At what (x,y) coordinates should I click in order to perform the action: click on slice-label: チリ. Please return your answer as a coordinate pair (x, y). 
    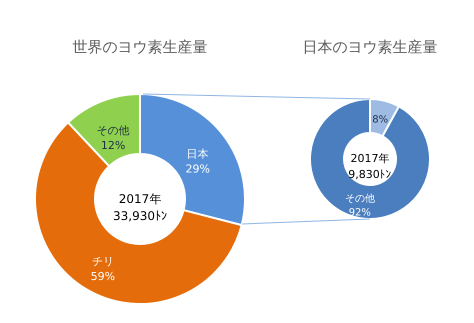
    Looking at the image, I should click on (103, 261).